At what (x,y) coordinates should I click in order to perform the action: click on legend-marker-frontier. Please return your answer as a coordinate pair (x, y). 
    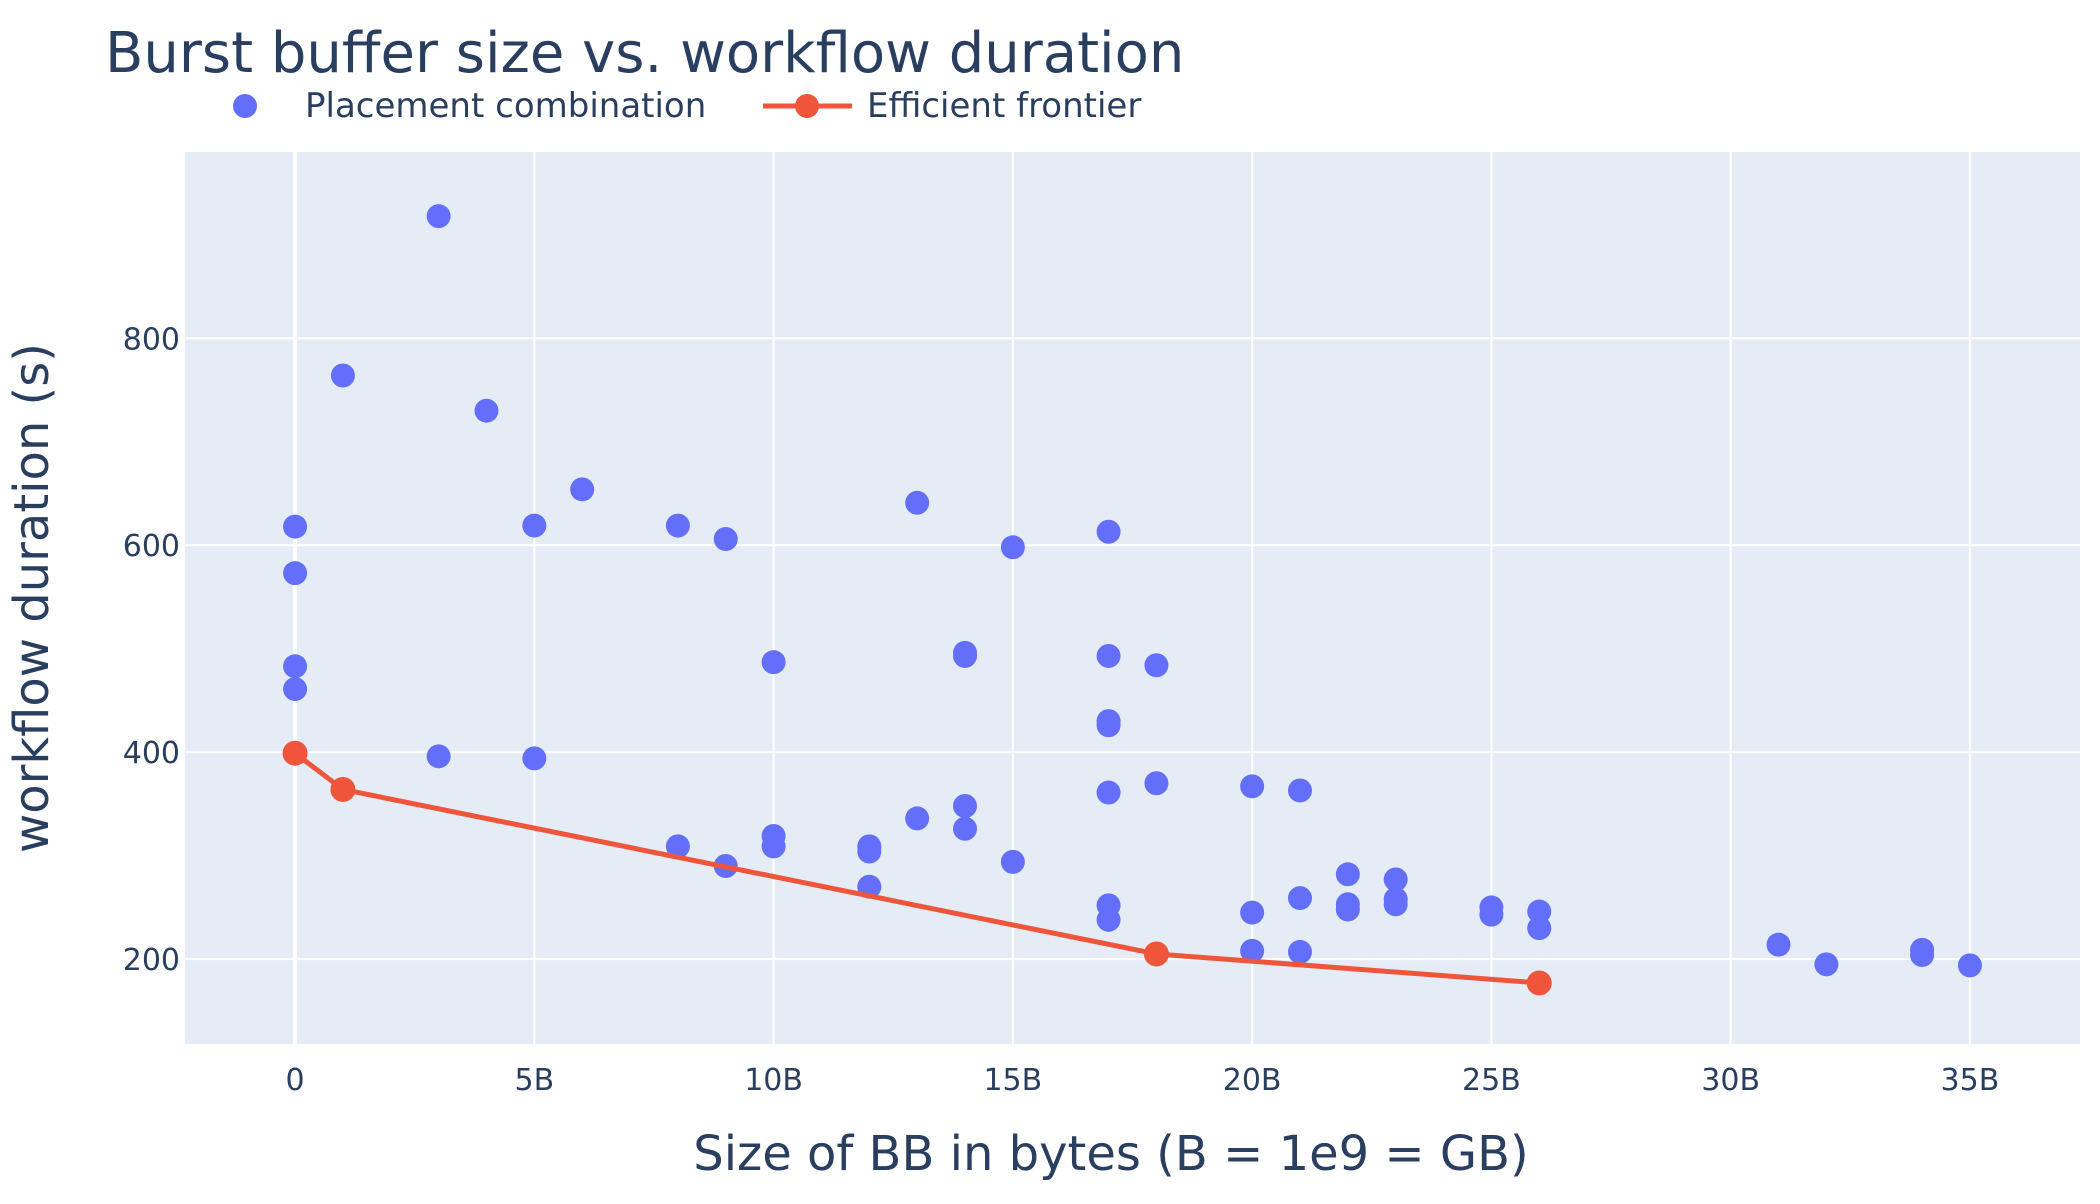
    Looking at the image, I should click on (807, 106).